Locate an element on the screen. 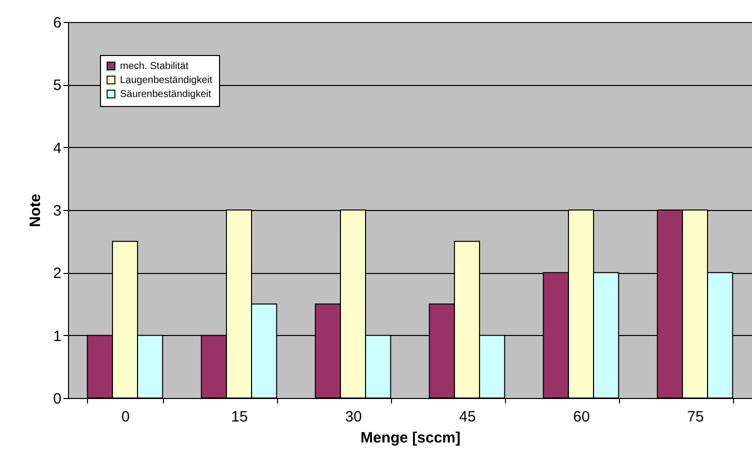  x-tick-label: 45 is located at coordinates (467, 417).